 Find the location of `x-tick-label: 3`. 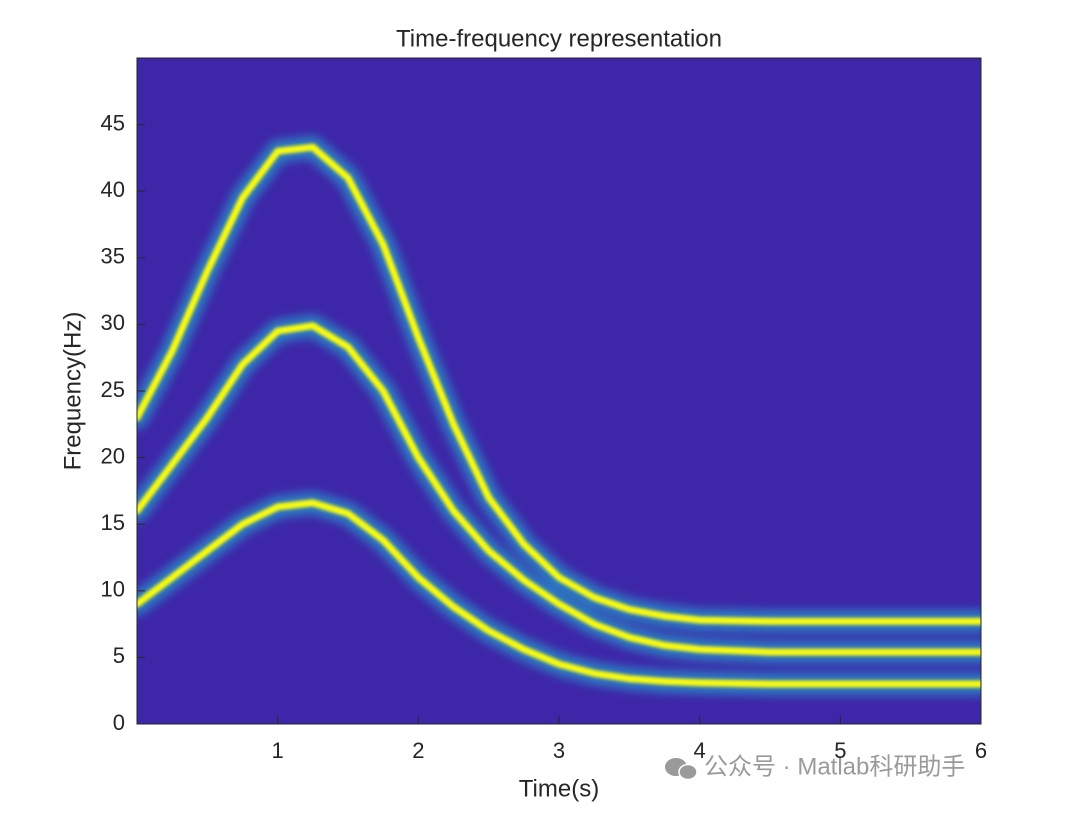

x-tick-label: 3 is located at coordinates (559, 750).